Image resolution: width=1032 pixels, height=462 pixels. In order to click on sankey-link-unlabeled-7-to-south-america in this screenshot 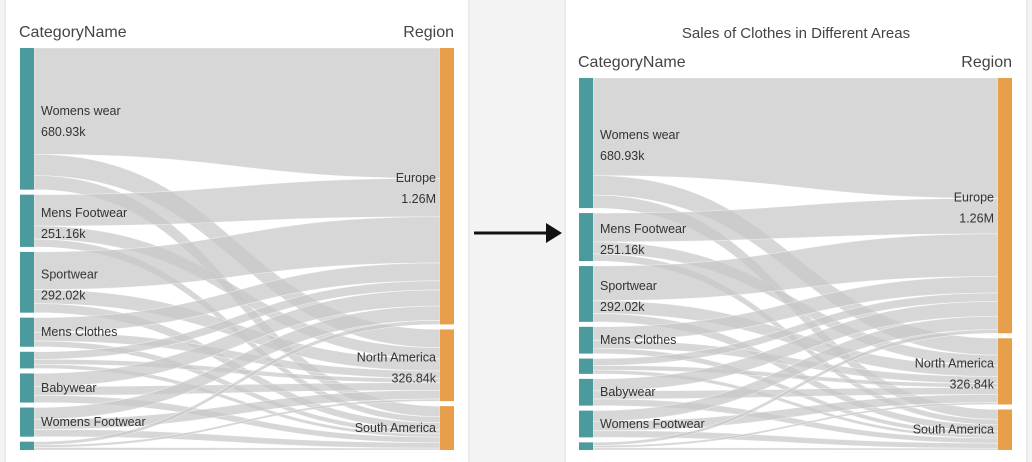, I will do `click(795, 449)`.